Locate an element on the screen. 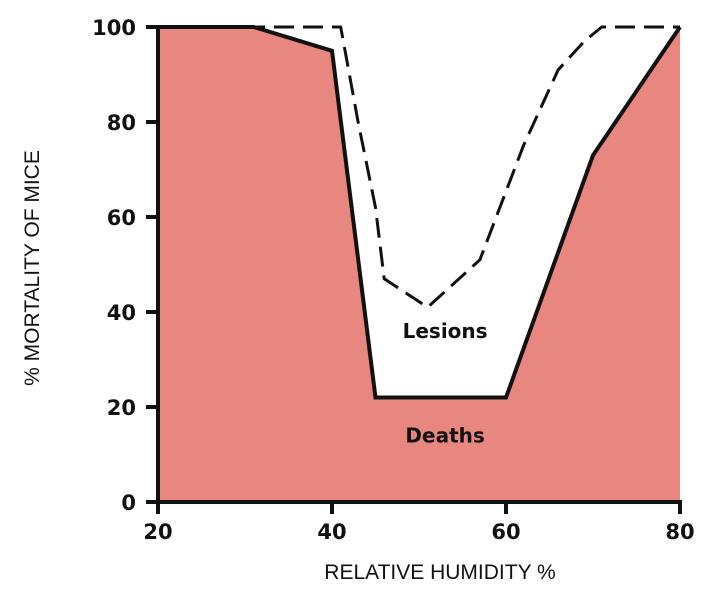 The image size is (706, 592). x-tick-label: 40 is located at coordinates (331, 532).